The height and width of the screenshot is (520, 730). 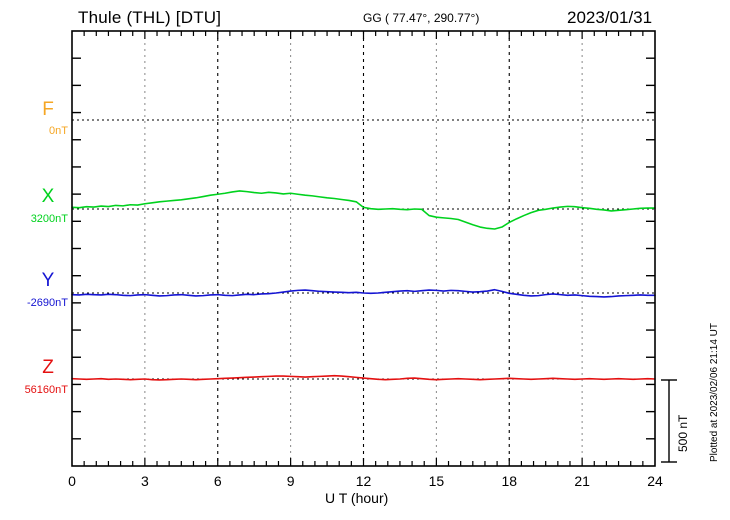 I want to click on x-tick-label: 24, so click(x=655, y=481).